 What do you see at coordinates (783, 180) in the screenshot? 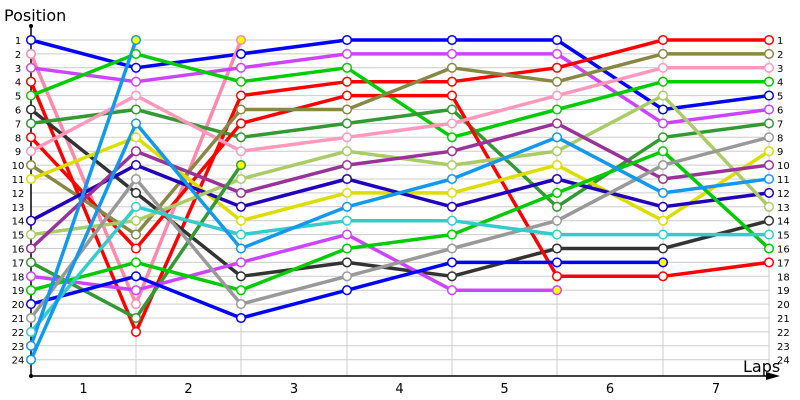
I see `y-tick-label-right: 11` at bounding box center [783, 180].